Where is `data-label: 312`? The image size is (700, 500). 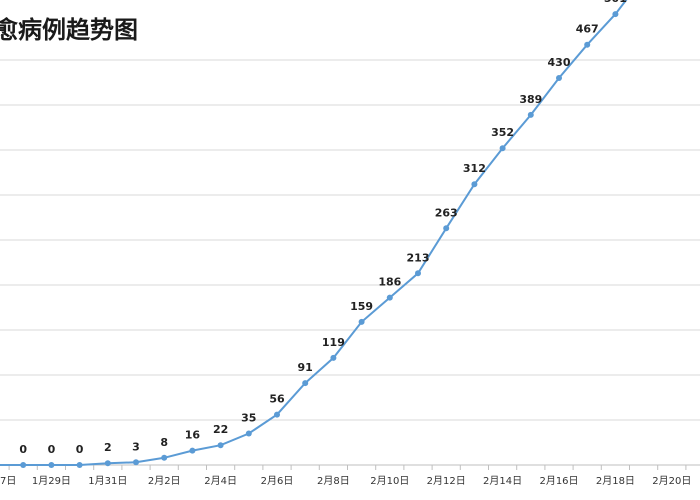 data-label: 312 is located at coordinates (474, 168).